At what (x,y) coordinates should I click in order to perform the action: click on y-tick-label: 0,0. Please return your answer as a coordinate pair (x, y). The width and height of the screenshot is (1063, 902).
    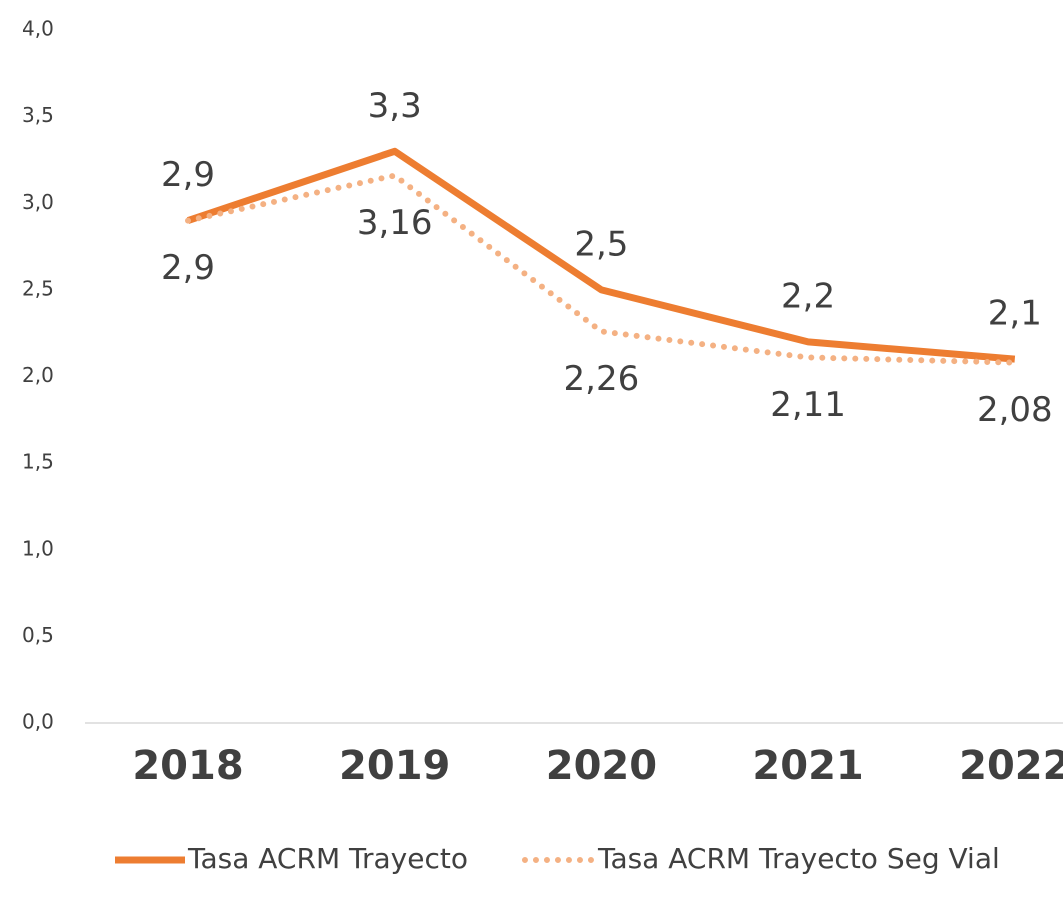
    Looking at the image, I should click on (38, 722).